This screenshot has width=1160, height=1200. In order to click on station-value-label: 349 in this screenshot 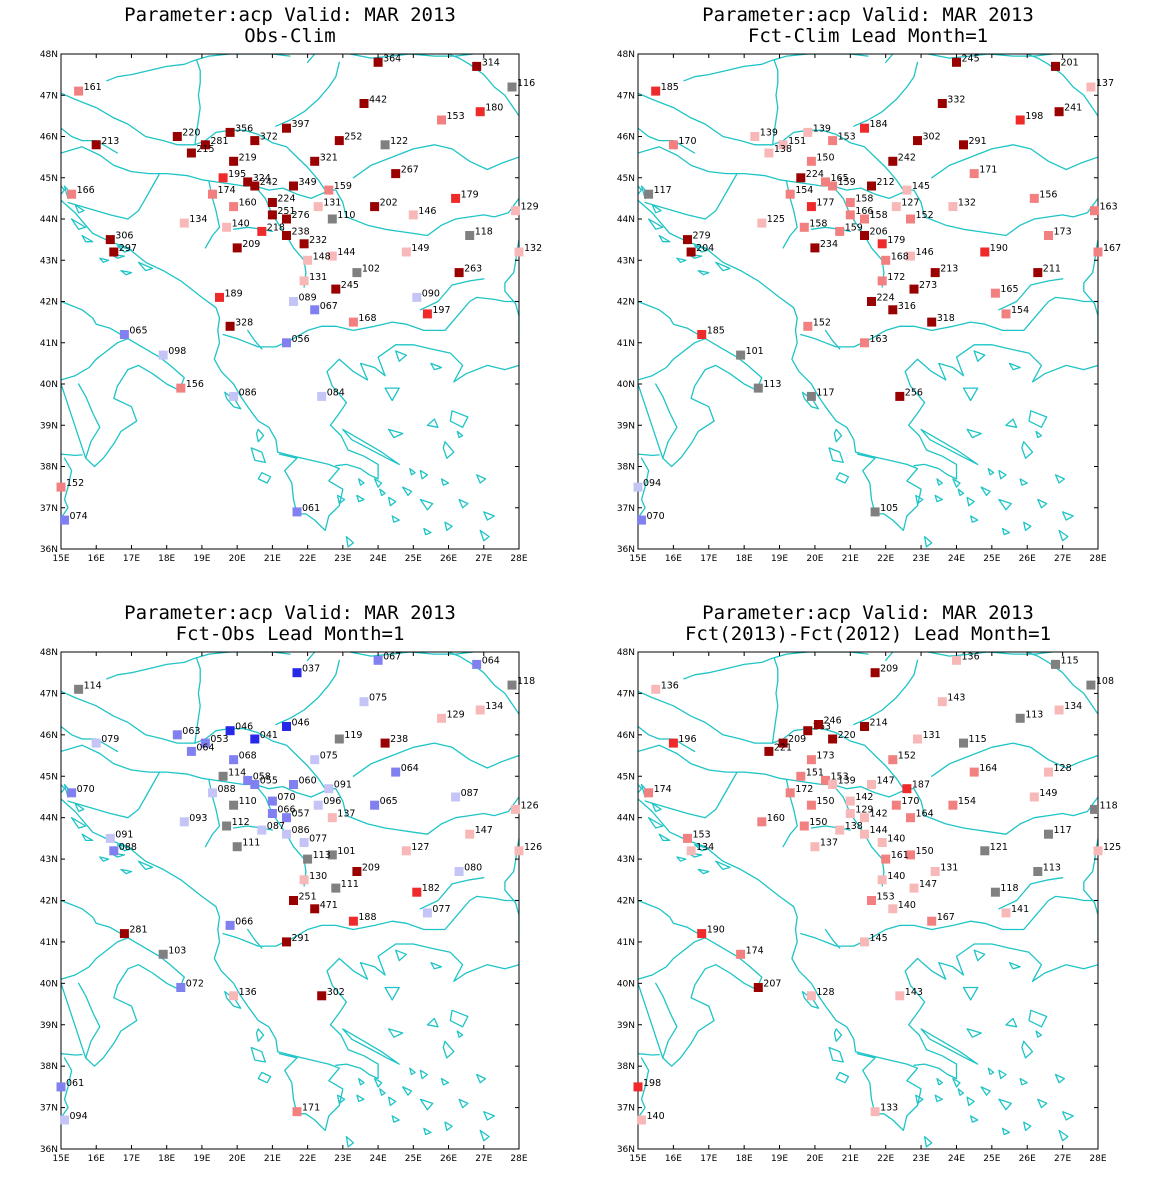, I will do `click(308, 182)`.